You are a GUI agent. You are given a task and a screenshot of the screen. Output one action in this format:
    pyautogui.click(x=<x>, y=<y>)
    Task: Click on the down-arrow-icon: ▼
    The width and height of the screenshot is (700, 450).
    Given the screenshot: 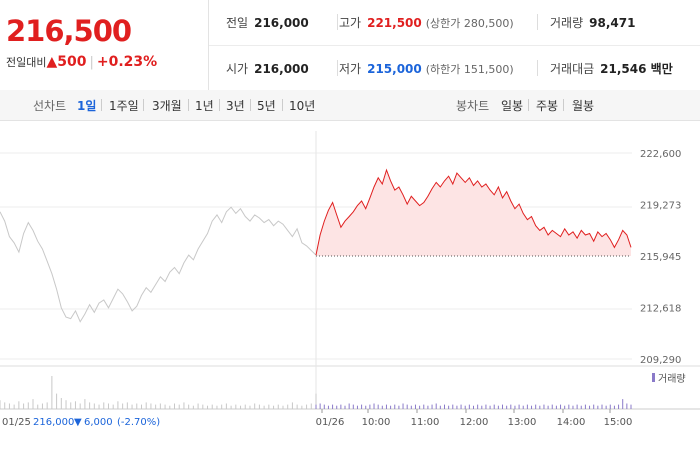 What is the action you would take?
    pyautogui.click(x=78, y=422)
    